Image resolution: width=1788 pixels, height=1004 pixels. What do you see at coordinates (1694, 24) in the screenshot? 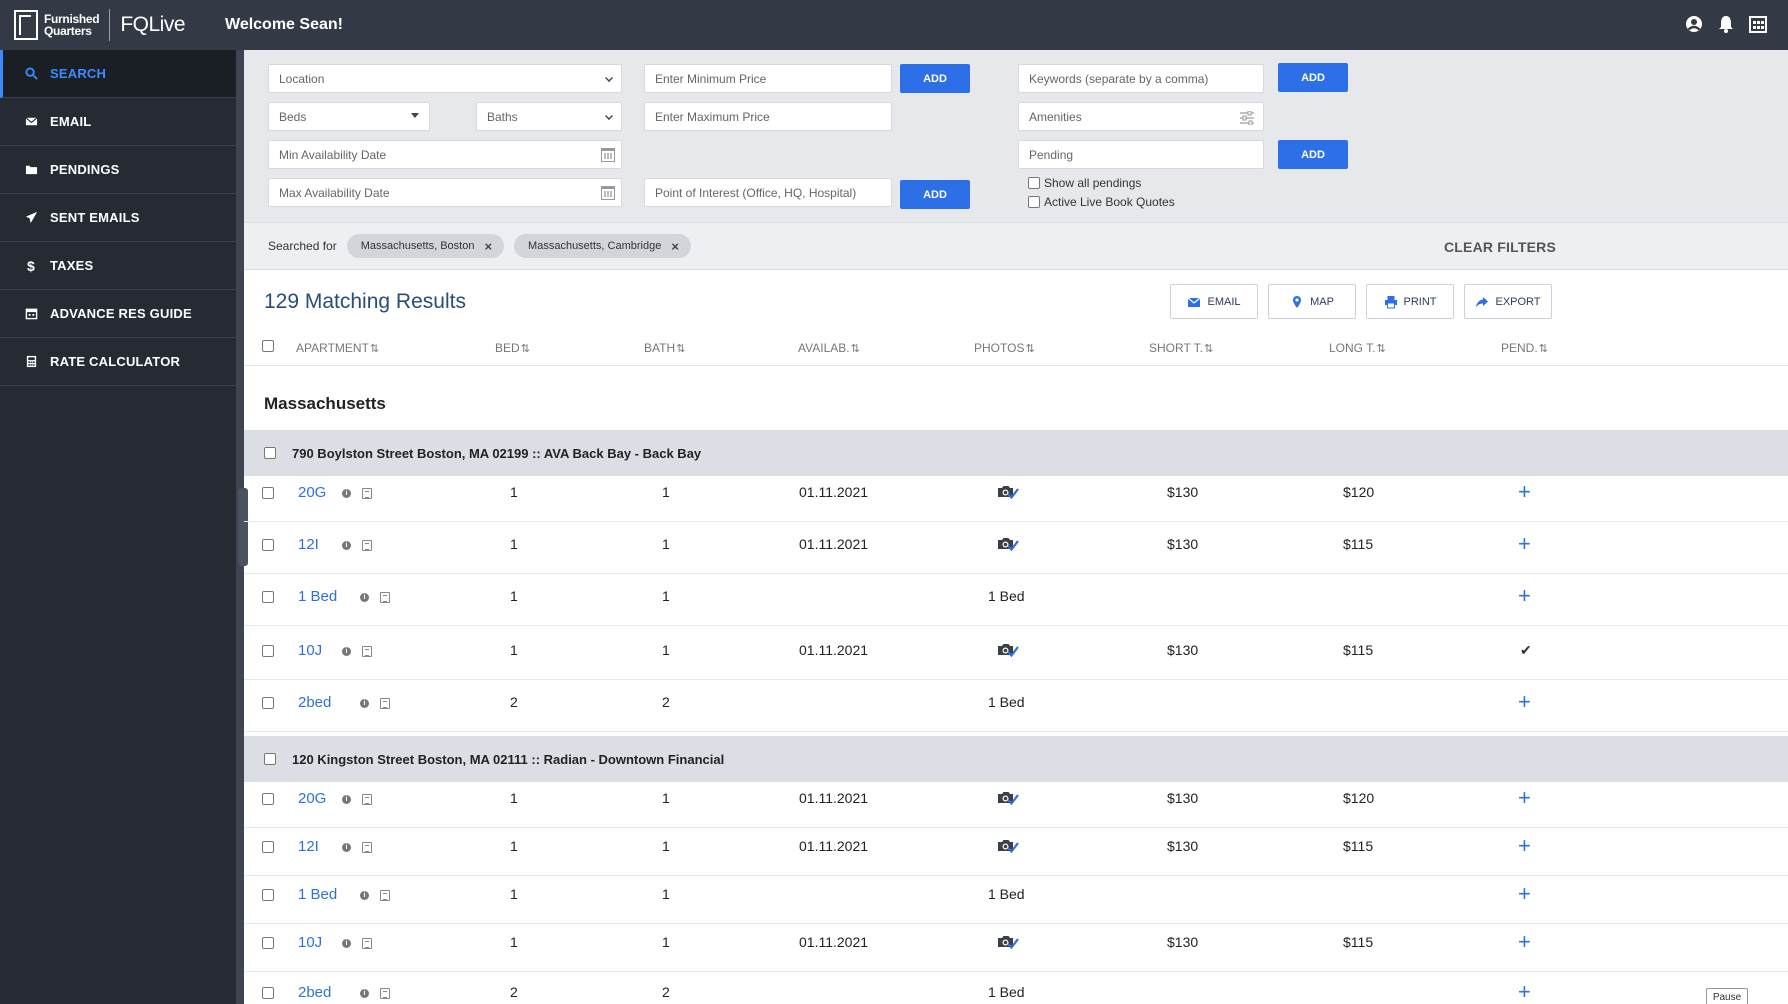
I see `user-account-icon` at bounding box center [1694, 24].